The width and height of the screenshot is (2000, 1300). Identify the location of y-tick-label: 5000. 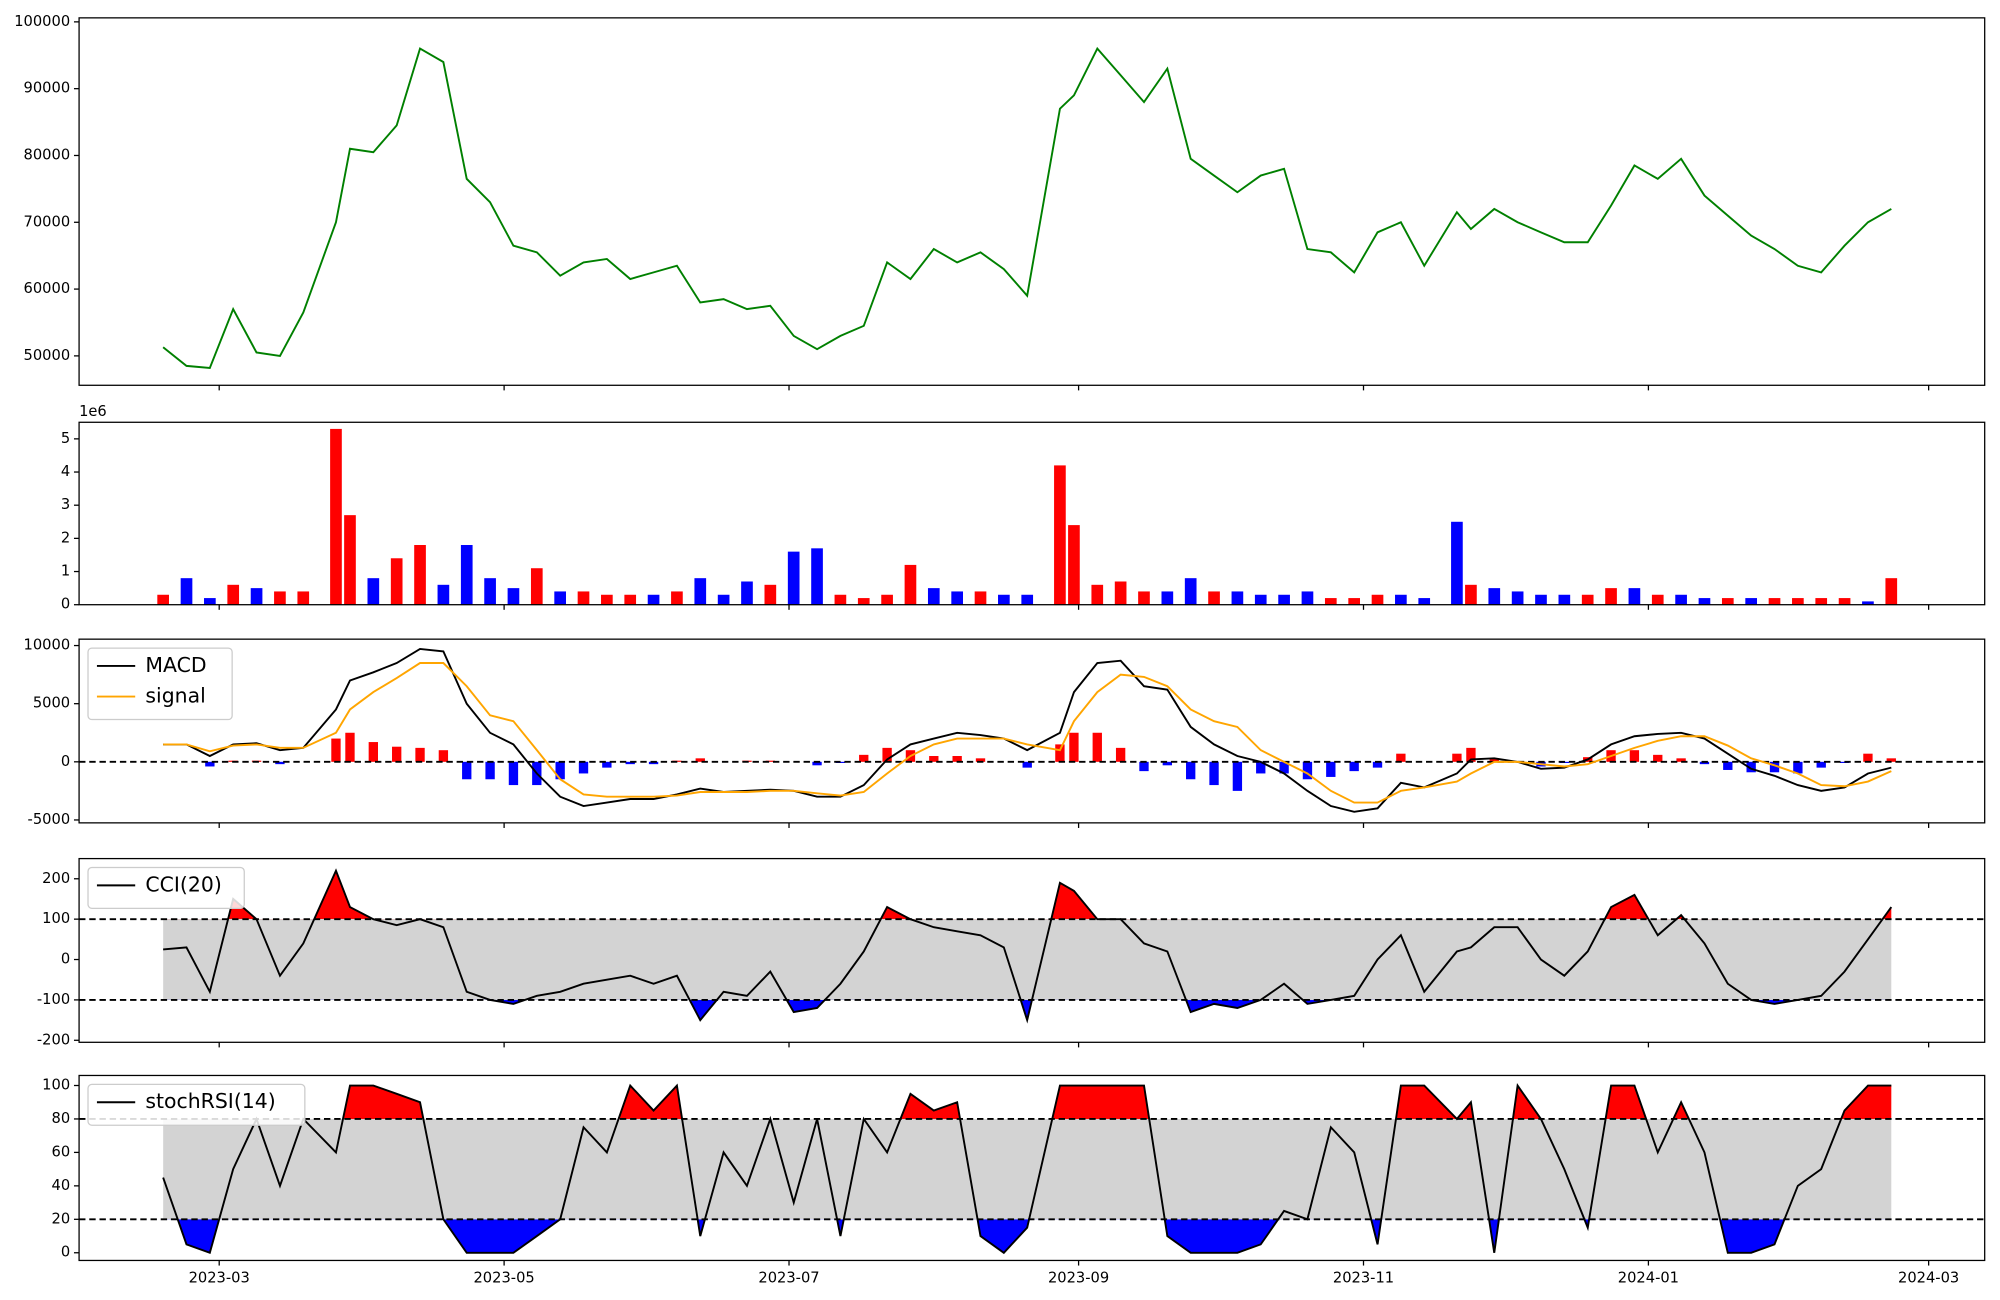
(51, 703).